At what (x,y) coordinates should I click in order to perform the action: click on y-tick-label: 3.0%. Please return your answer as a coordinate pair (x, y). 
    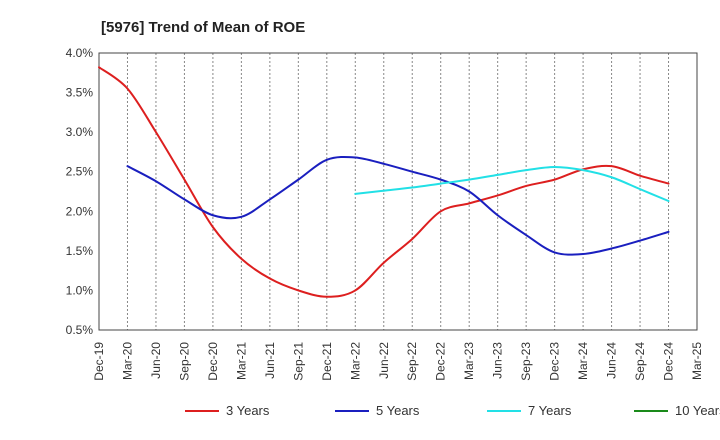
    Looking at the image, I should click on (80, 132).